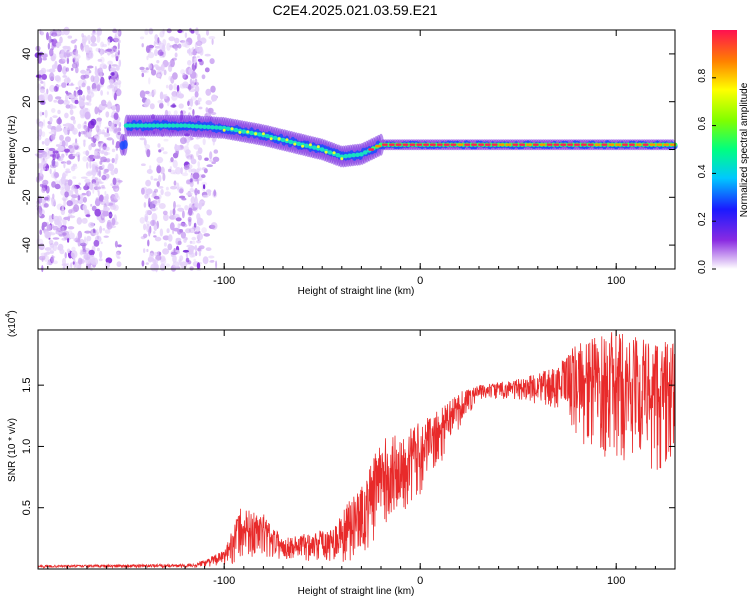 Image resolution: width=750 pixels, height=600 pixels. Describe the element at coordinates (356, 591) in the screenshot. I see `snr-x-label: Height of straight line (km)` at that location.